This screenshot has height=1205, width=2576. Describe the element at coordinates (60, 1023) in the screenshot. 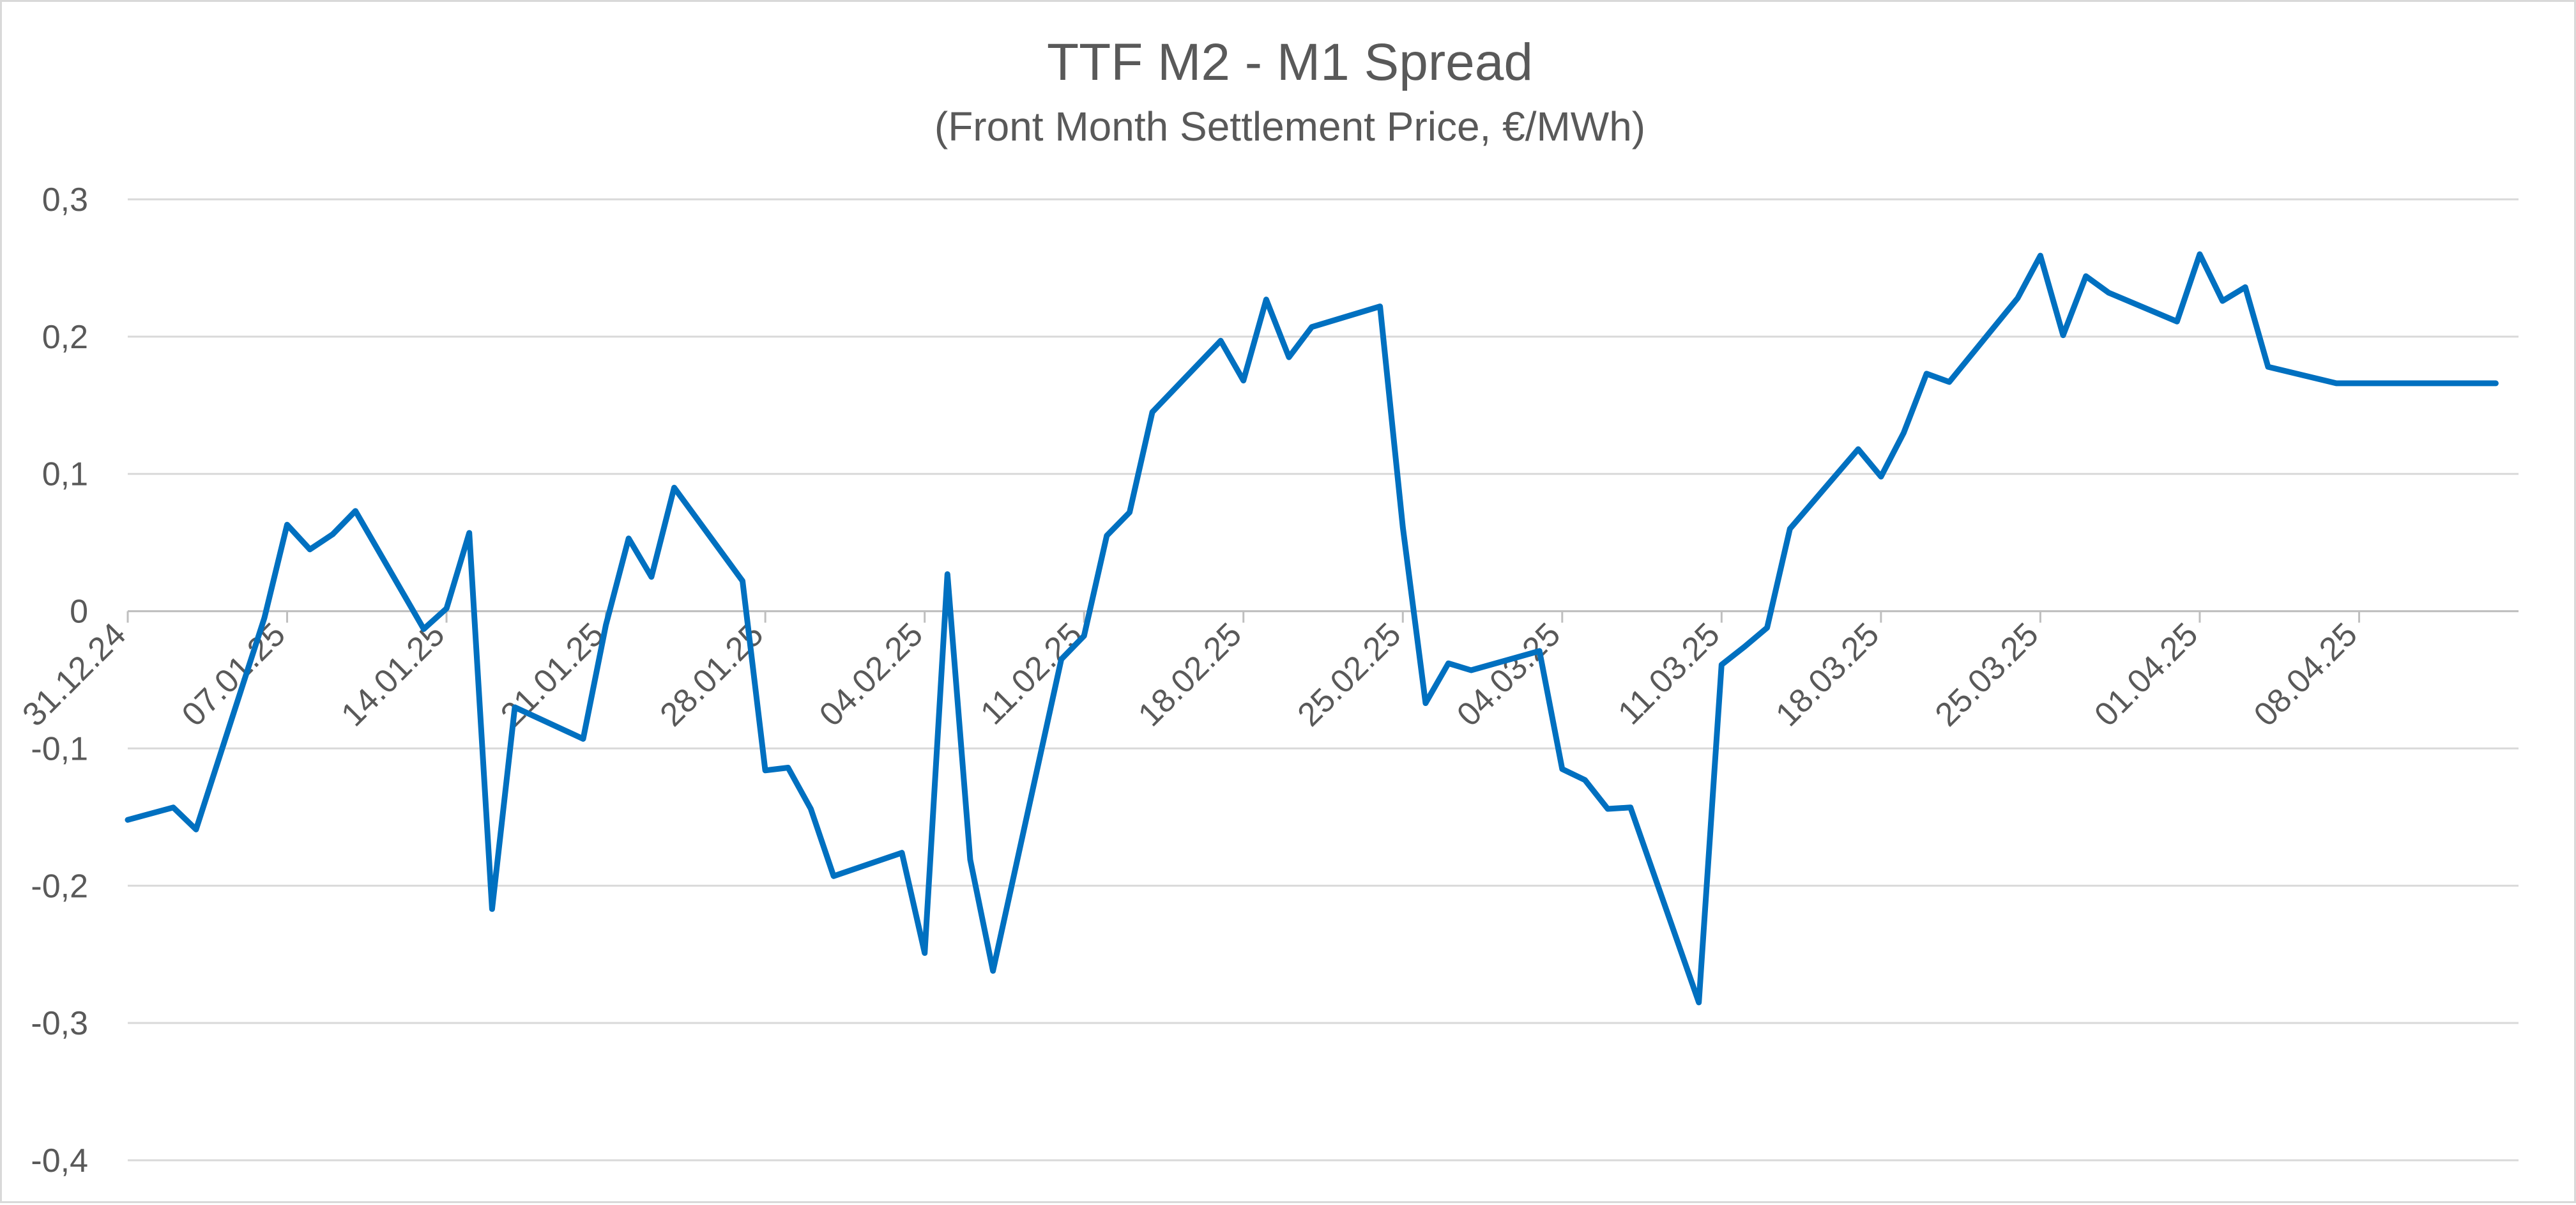

I see `y-tick-label: -0,3` at that location.